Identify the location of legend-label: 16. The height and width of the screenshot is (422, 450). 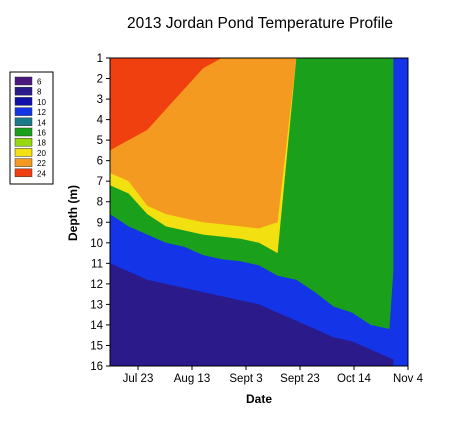
(41, 133).